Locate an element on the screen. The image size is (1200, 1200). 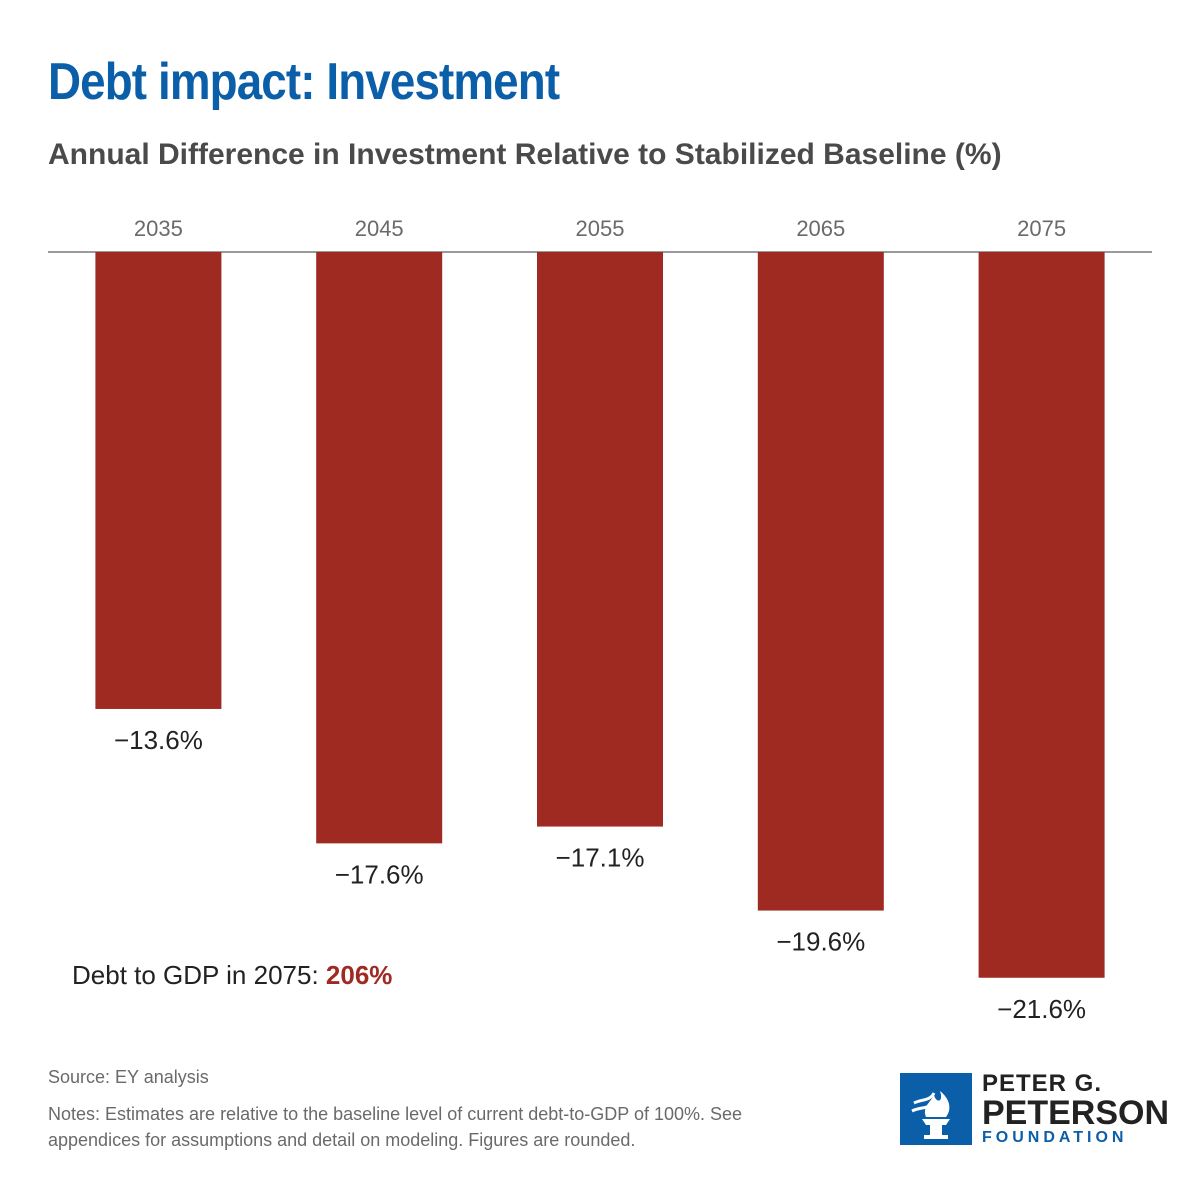
data-label: −17.6% is located at coordinates (379, 874).